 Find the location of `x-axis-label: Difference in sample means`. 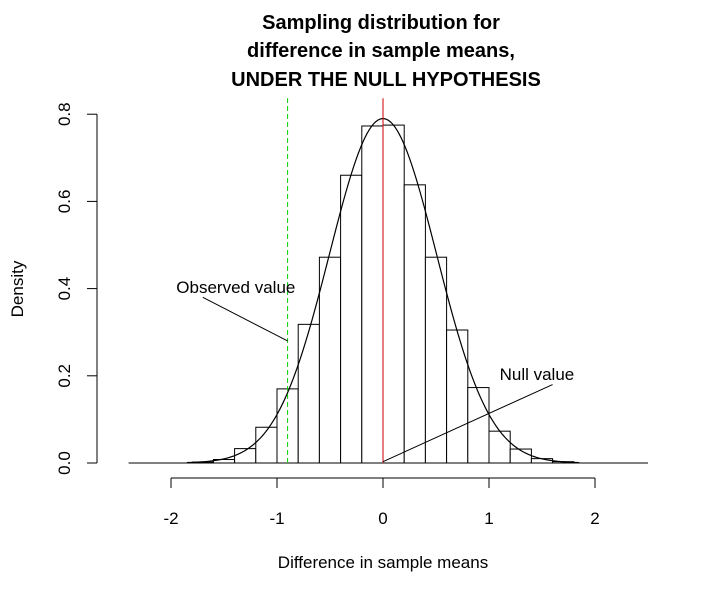

x-axis-label: Difference in sample means is located at coordinates (383, 562).